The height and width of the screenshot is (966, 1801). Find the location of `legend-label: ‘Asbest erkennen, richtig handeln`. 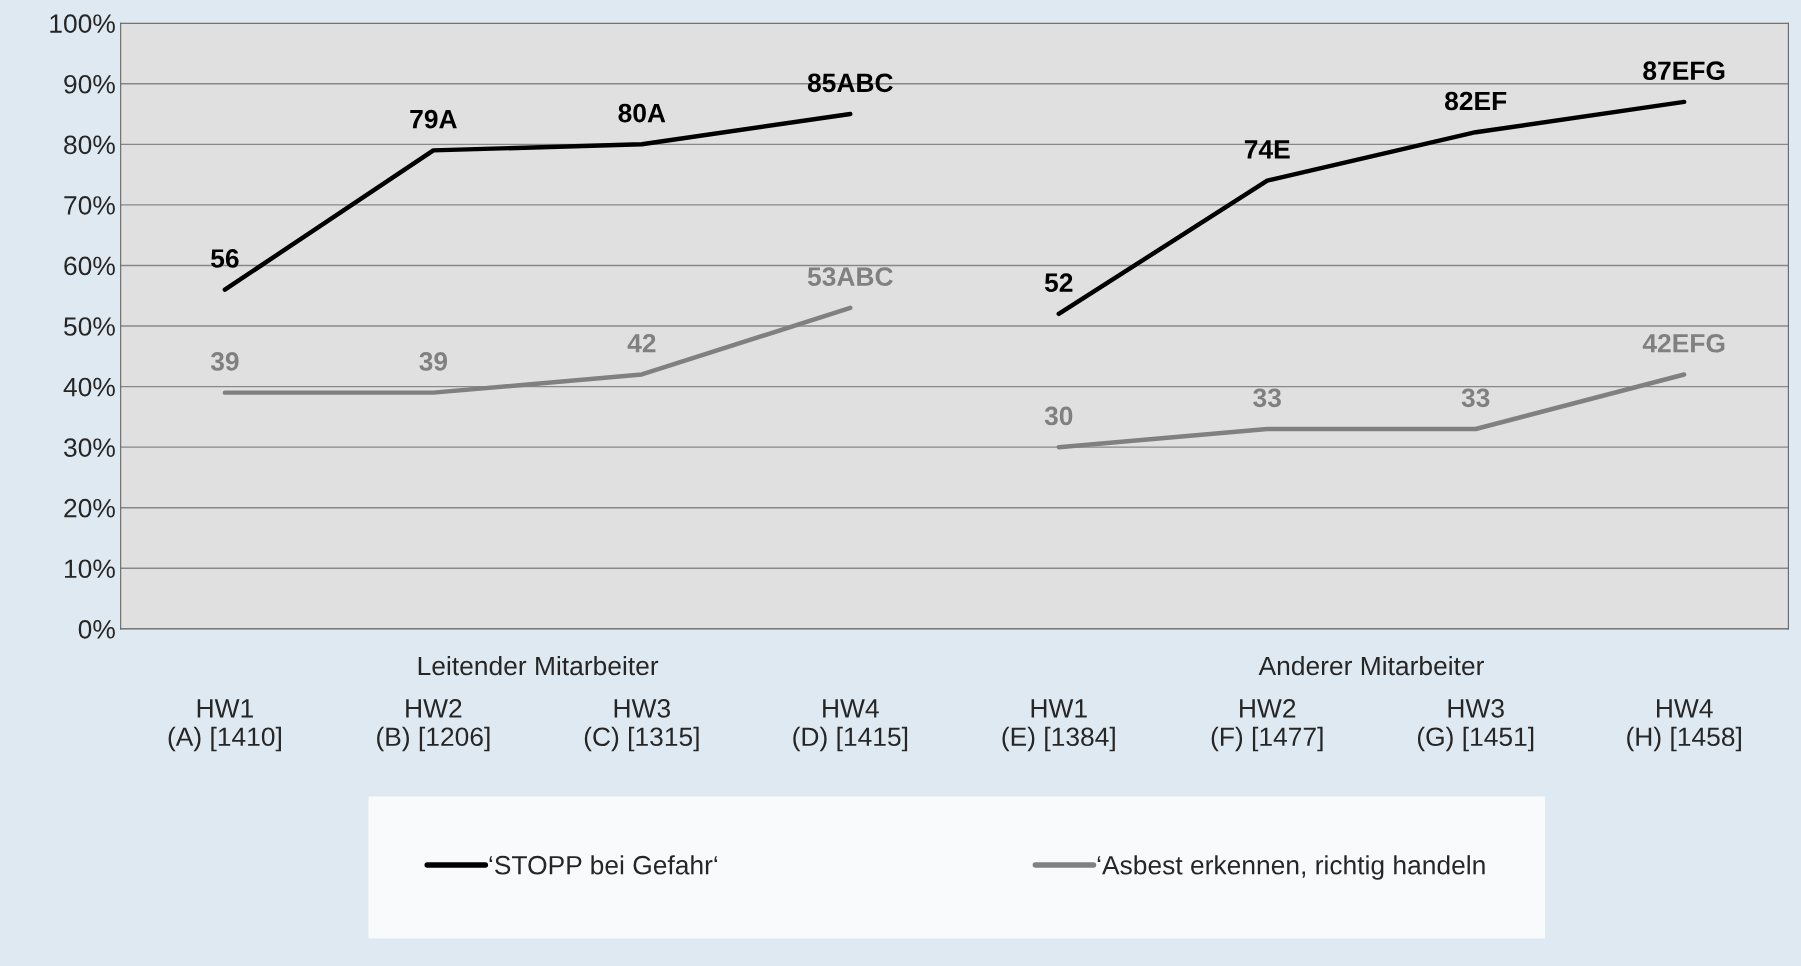

legend-label: ‘Asbest erkennen, richtig handeln is located at coordinates (1291, 867).